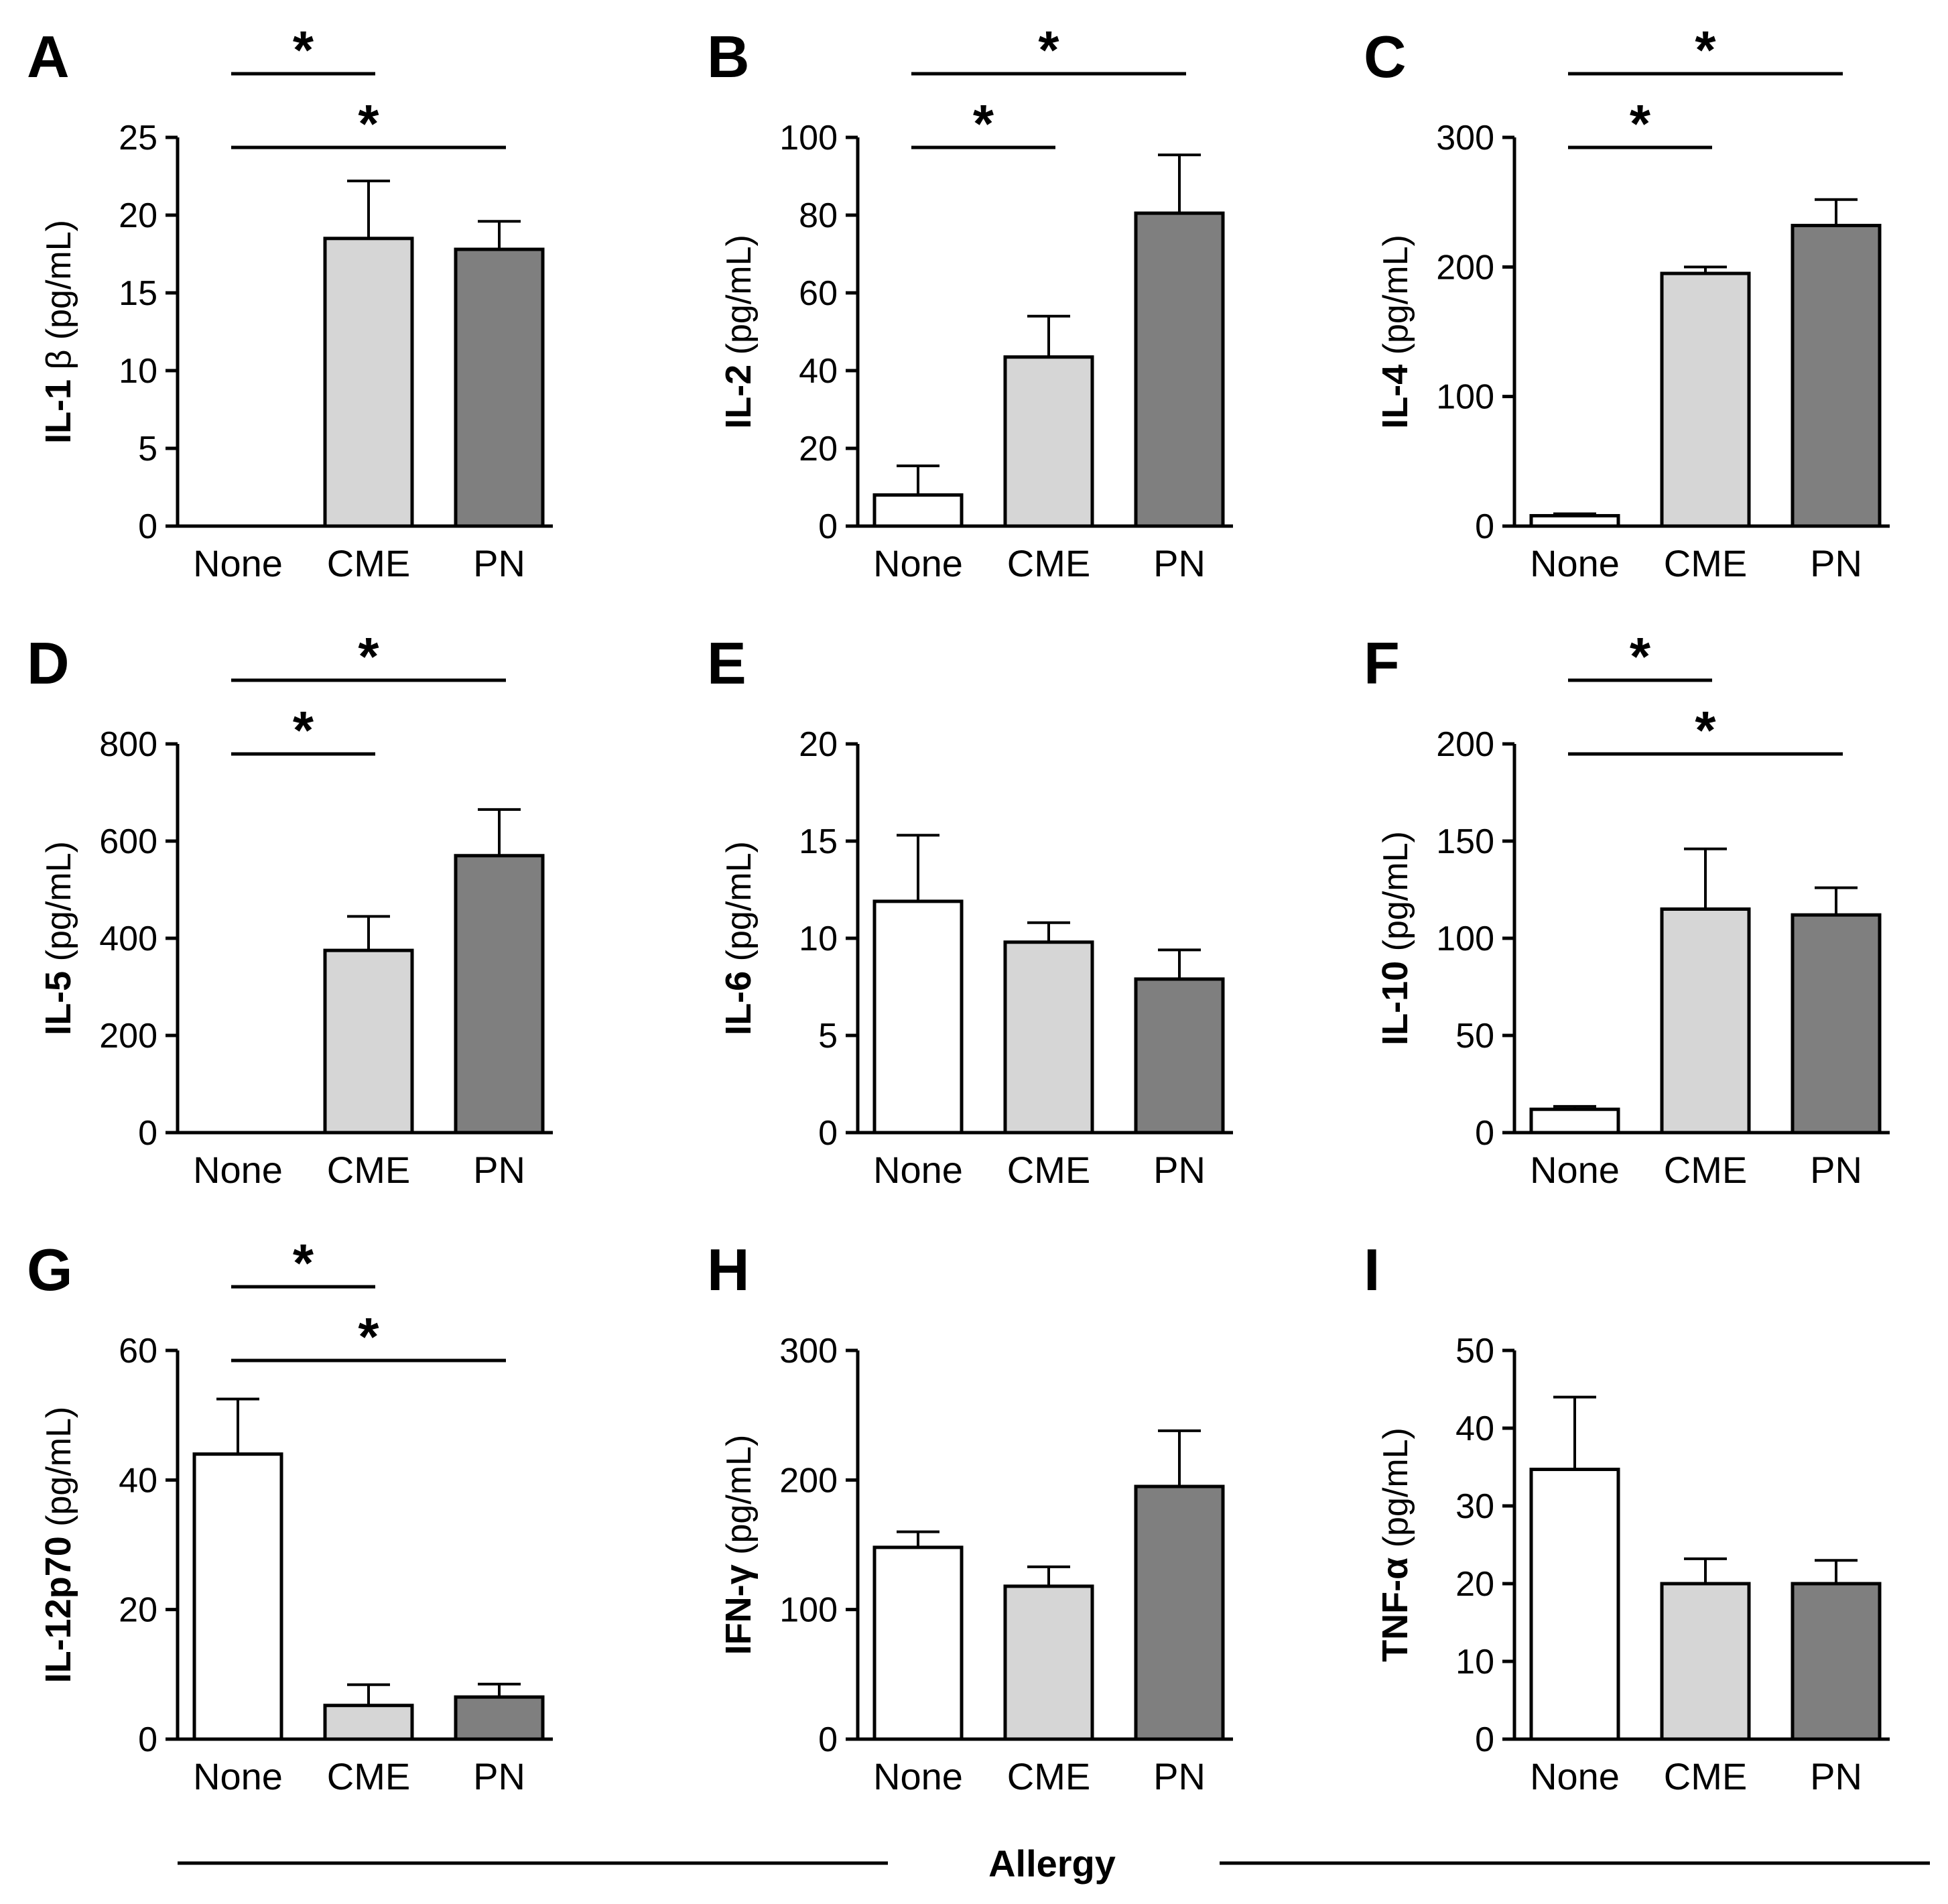  Describe the element at coordinates (1395, 896) in the screenshot. I see `y-axis-label-unit-f: (pg/mL)` at that location.